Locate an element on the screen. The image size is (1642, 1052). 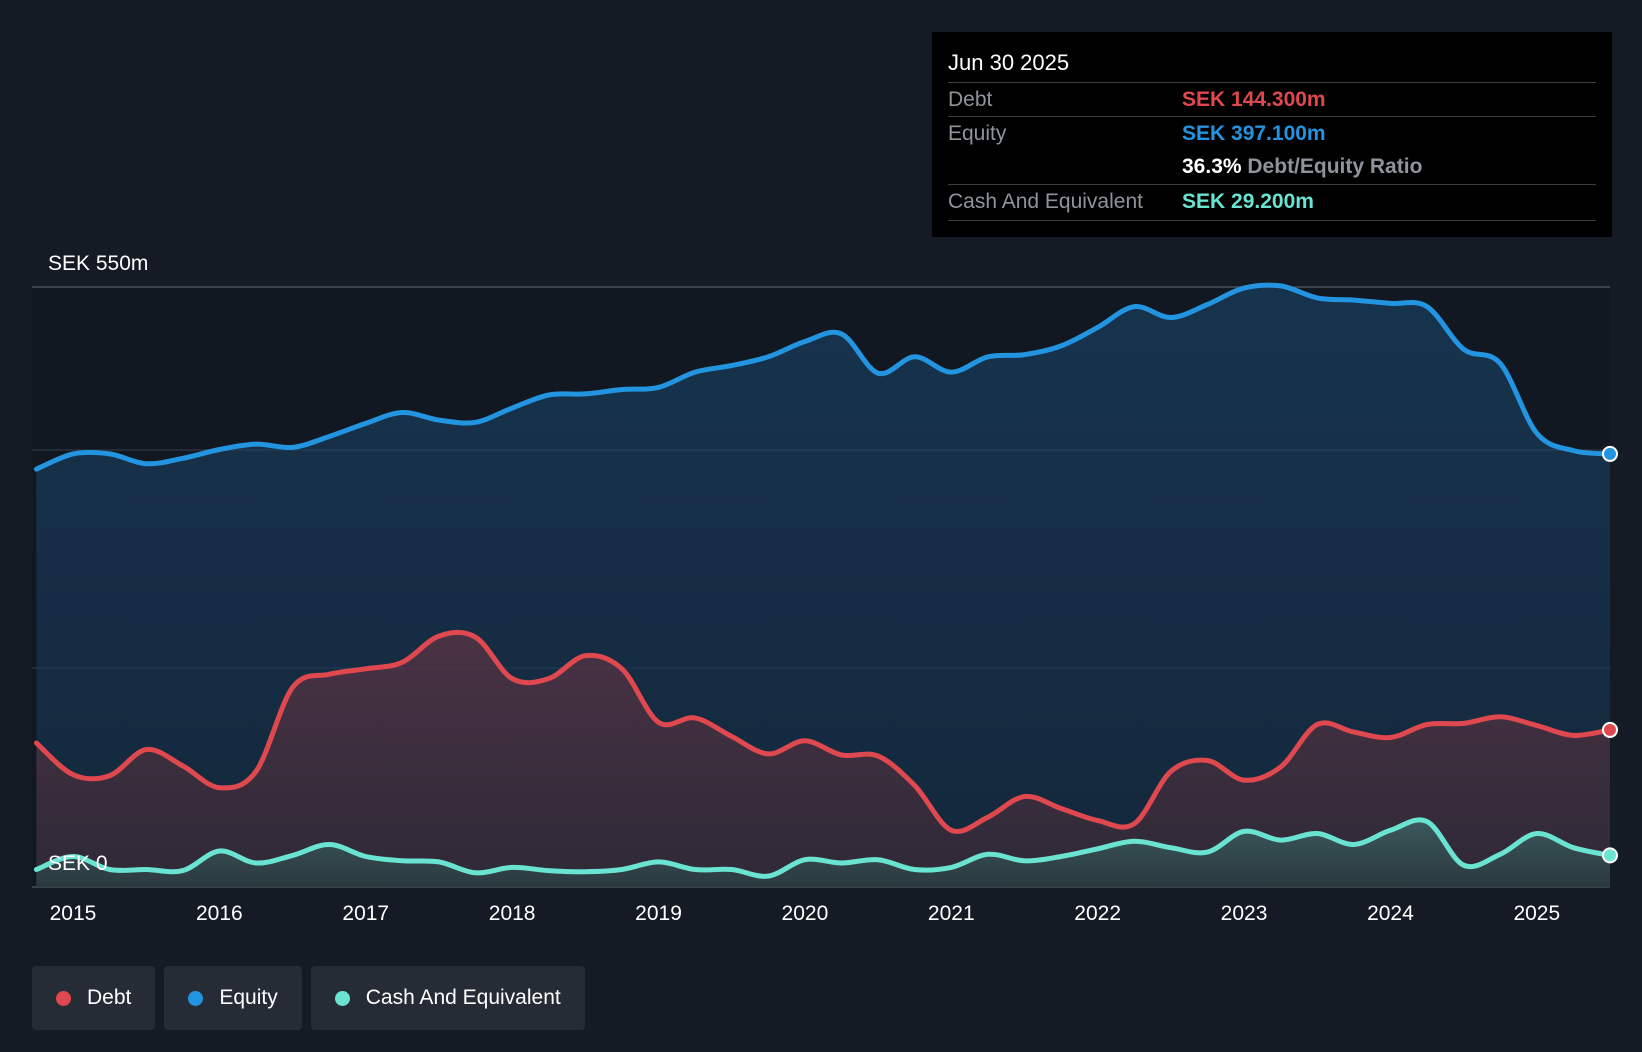
tooltip-equity-label: Equity is located at coordinates (977, 133).